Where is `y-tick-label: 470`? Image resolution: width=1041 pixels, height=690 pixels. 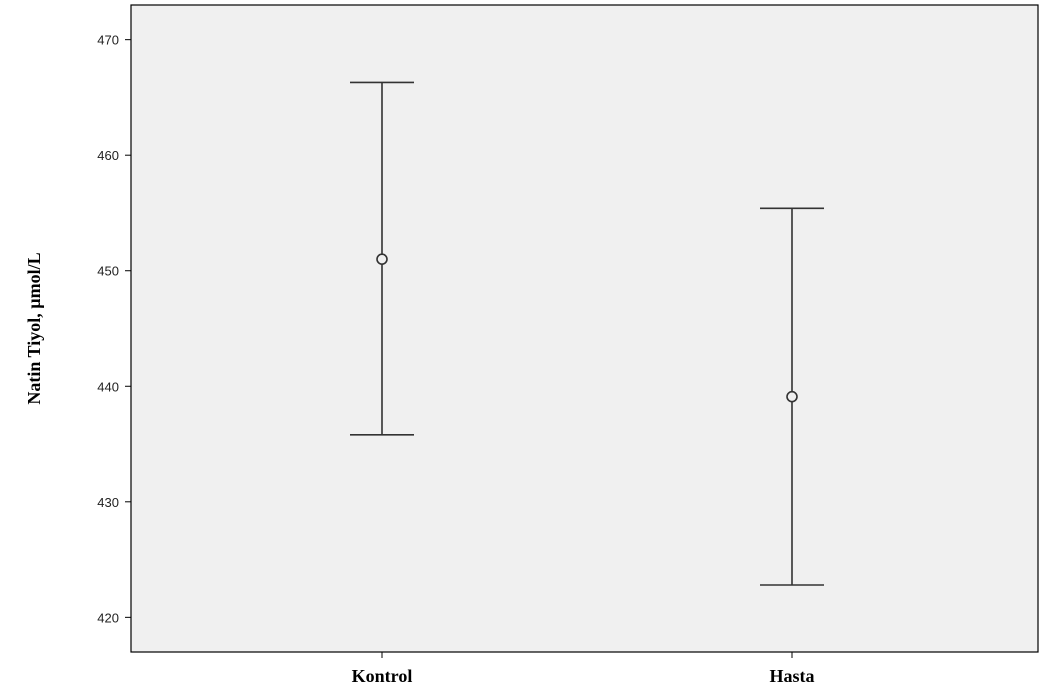 y-tick-label: 470 is located at coordinates (108, 40).